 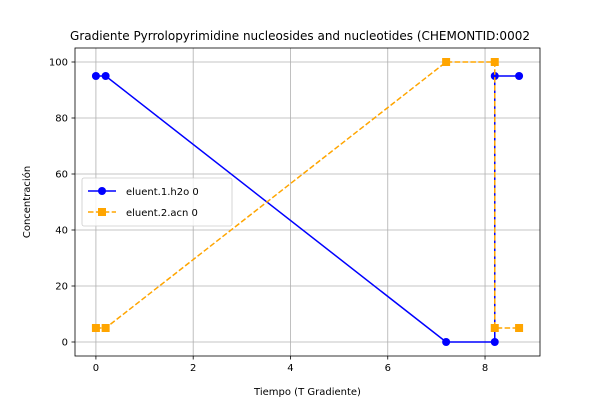 I want to click on x-tick-label: 6, so click(x=388, y=368).